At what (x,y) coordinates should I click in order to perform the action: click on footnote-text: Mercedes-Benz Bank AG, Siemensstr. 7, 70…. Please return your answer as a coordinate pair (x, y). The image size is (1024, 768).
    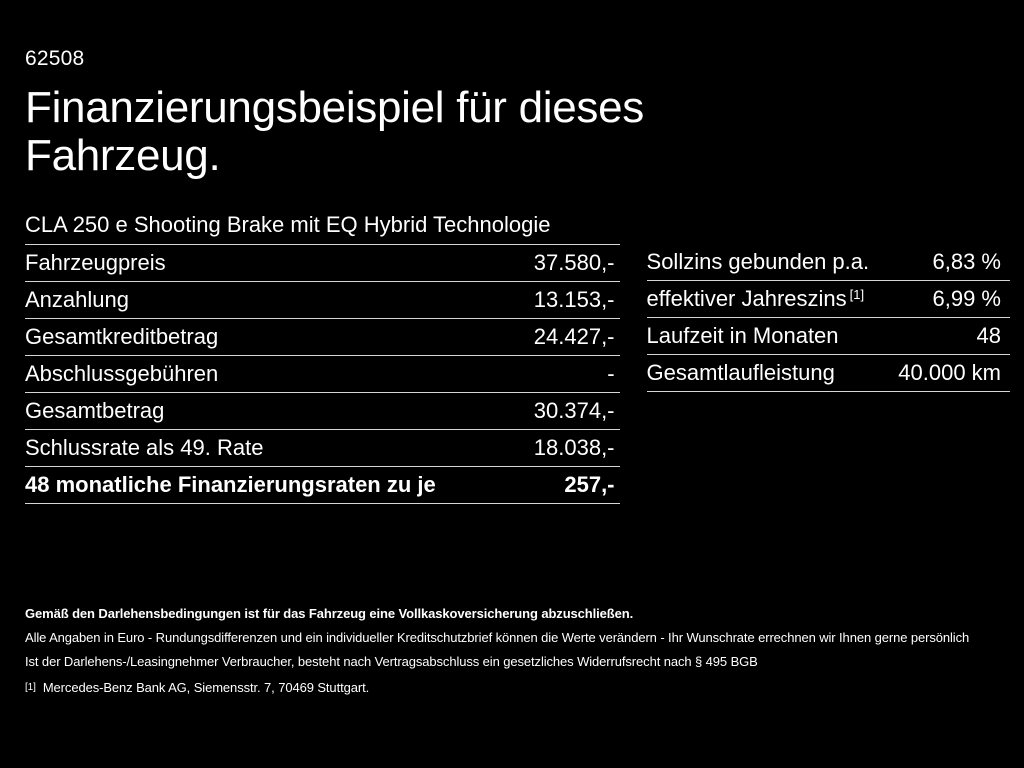
    Looking at the image, I should click on (206, 687).